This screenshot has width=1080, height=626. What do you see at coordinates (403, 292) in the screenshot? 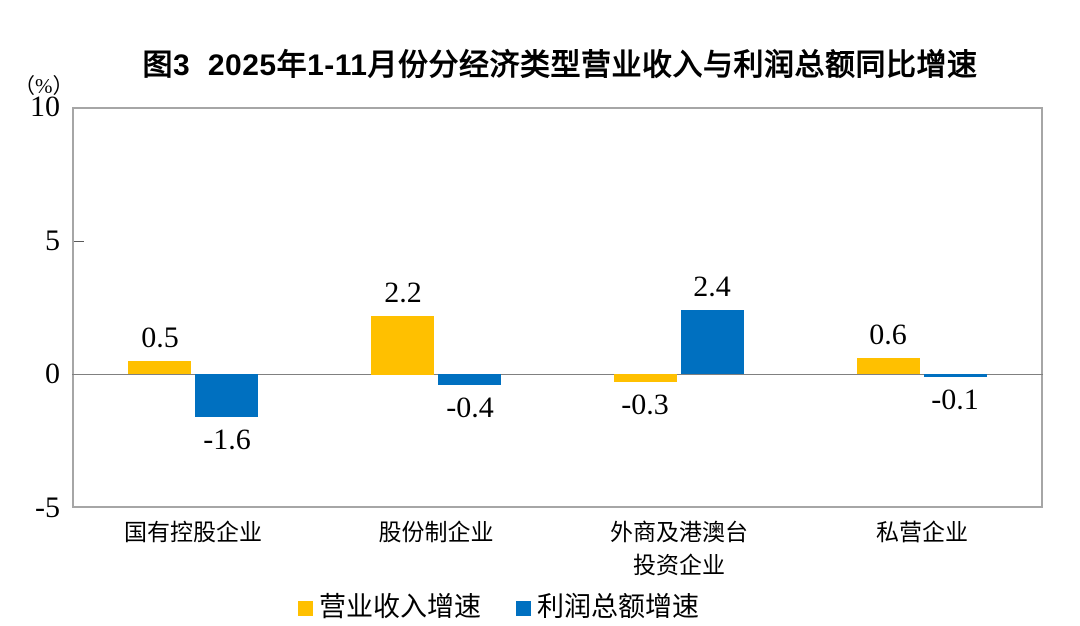
I see `bar-value-label: 2.2` at bounding box center [403, 292].